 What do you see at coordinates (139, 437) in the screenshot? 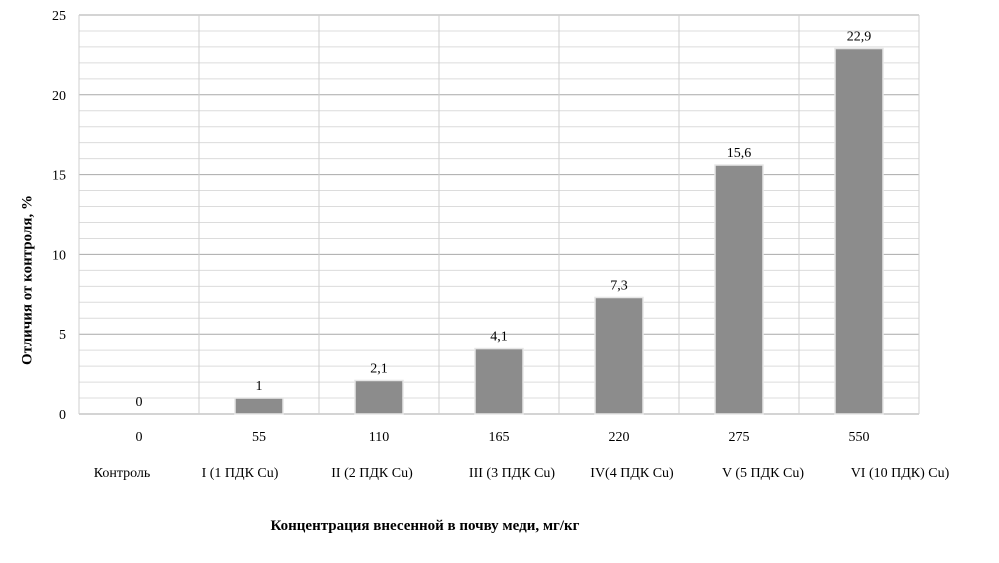
I see `x-tick-label: 0` at bounding box center [139, 437].